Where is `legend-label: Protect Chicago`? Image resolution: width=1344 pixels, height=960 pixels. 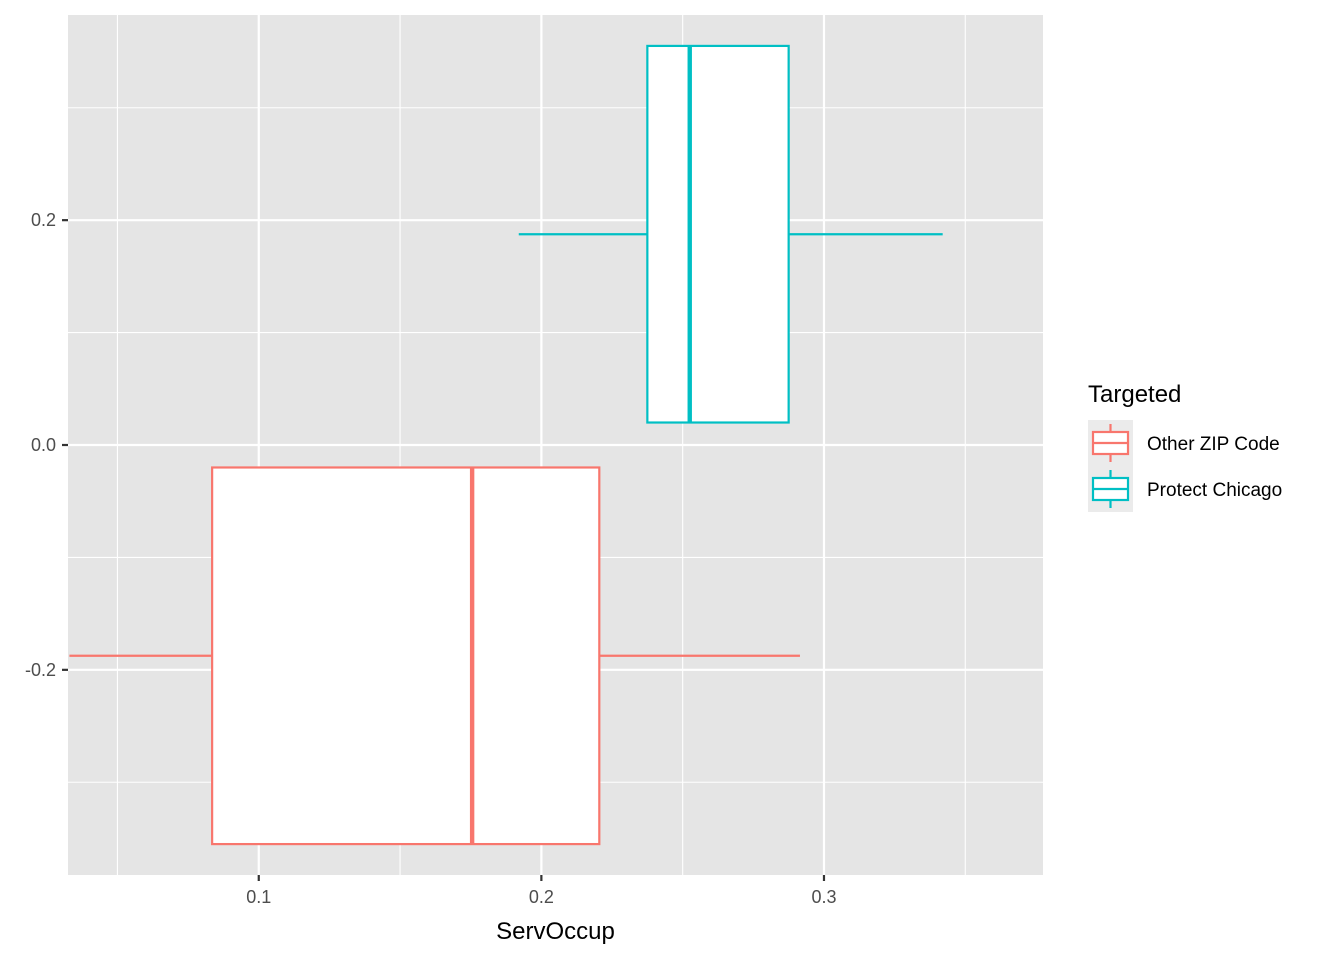
legend-label: Protect Chicago is located at coordinates (1214, 490).